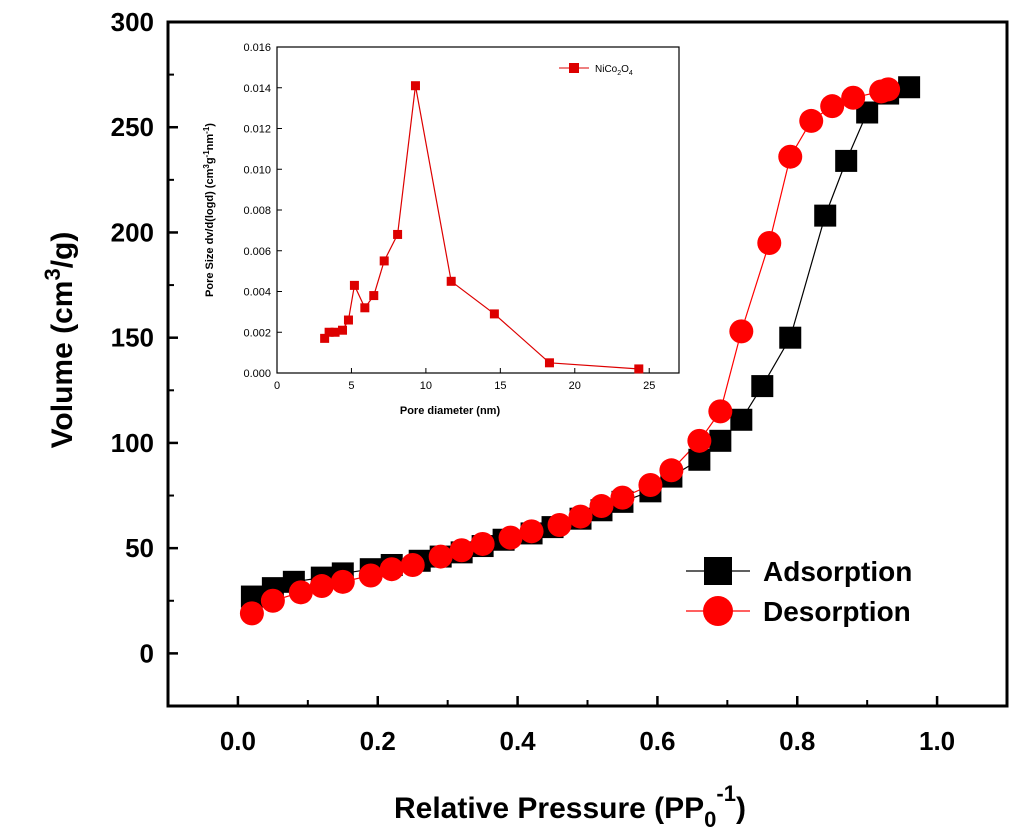 This screenshot has width=1025, height=833. Describe the element at coordinates (718, 571) in the screenshot. I see `legend-adsorption-marker` at that location.